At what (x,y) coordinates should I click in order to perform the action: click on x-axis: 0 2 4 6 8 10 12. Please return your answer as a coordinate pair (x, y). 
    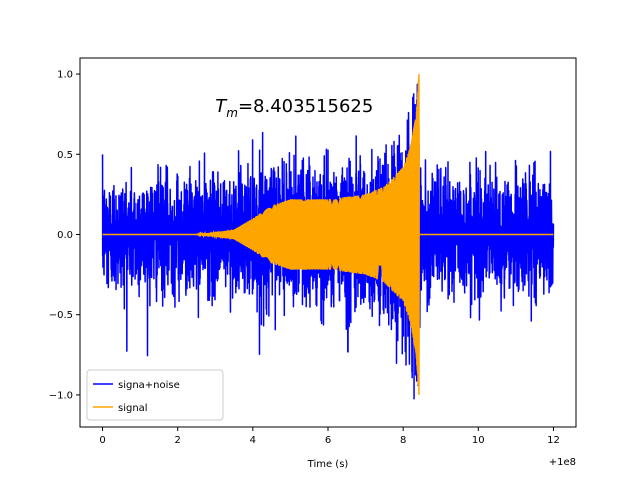
    Looking at the image, I should click on (329, 436).